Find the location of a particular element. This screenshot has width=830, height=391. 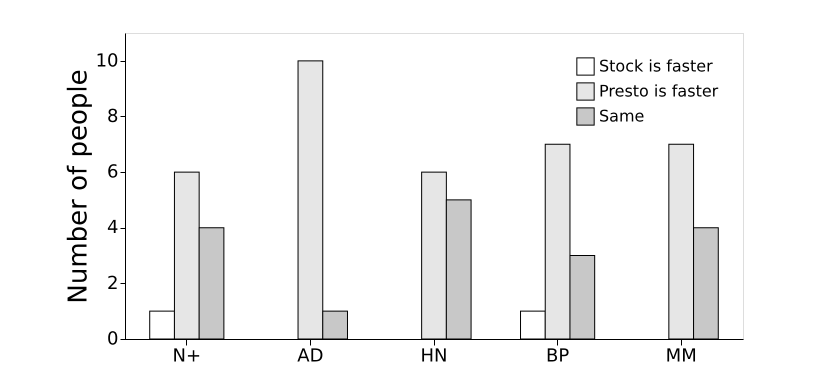

y-tick-label: 0 is located at coordinates (112, 339).